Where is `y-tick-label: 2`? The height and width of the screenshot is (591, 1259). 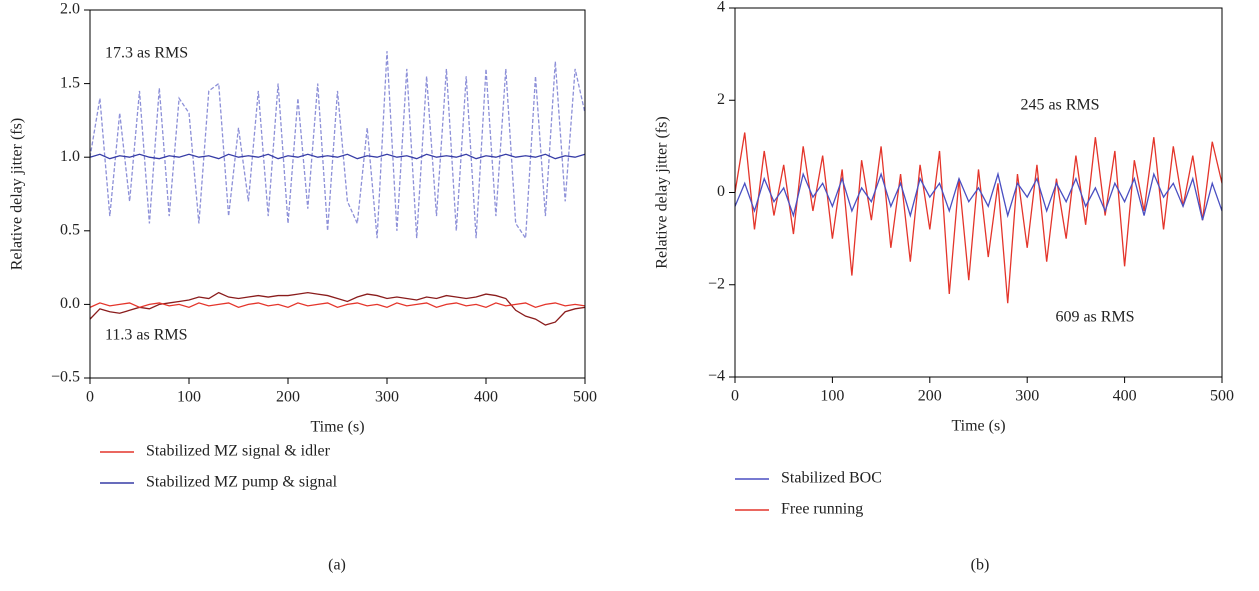
y-tick-label: 2 is located at coordinates (721, 99).